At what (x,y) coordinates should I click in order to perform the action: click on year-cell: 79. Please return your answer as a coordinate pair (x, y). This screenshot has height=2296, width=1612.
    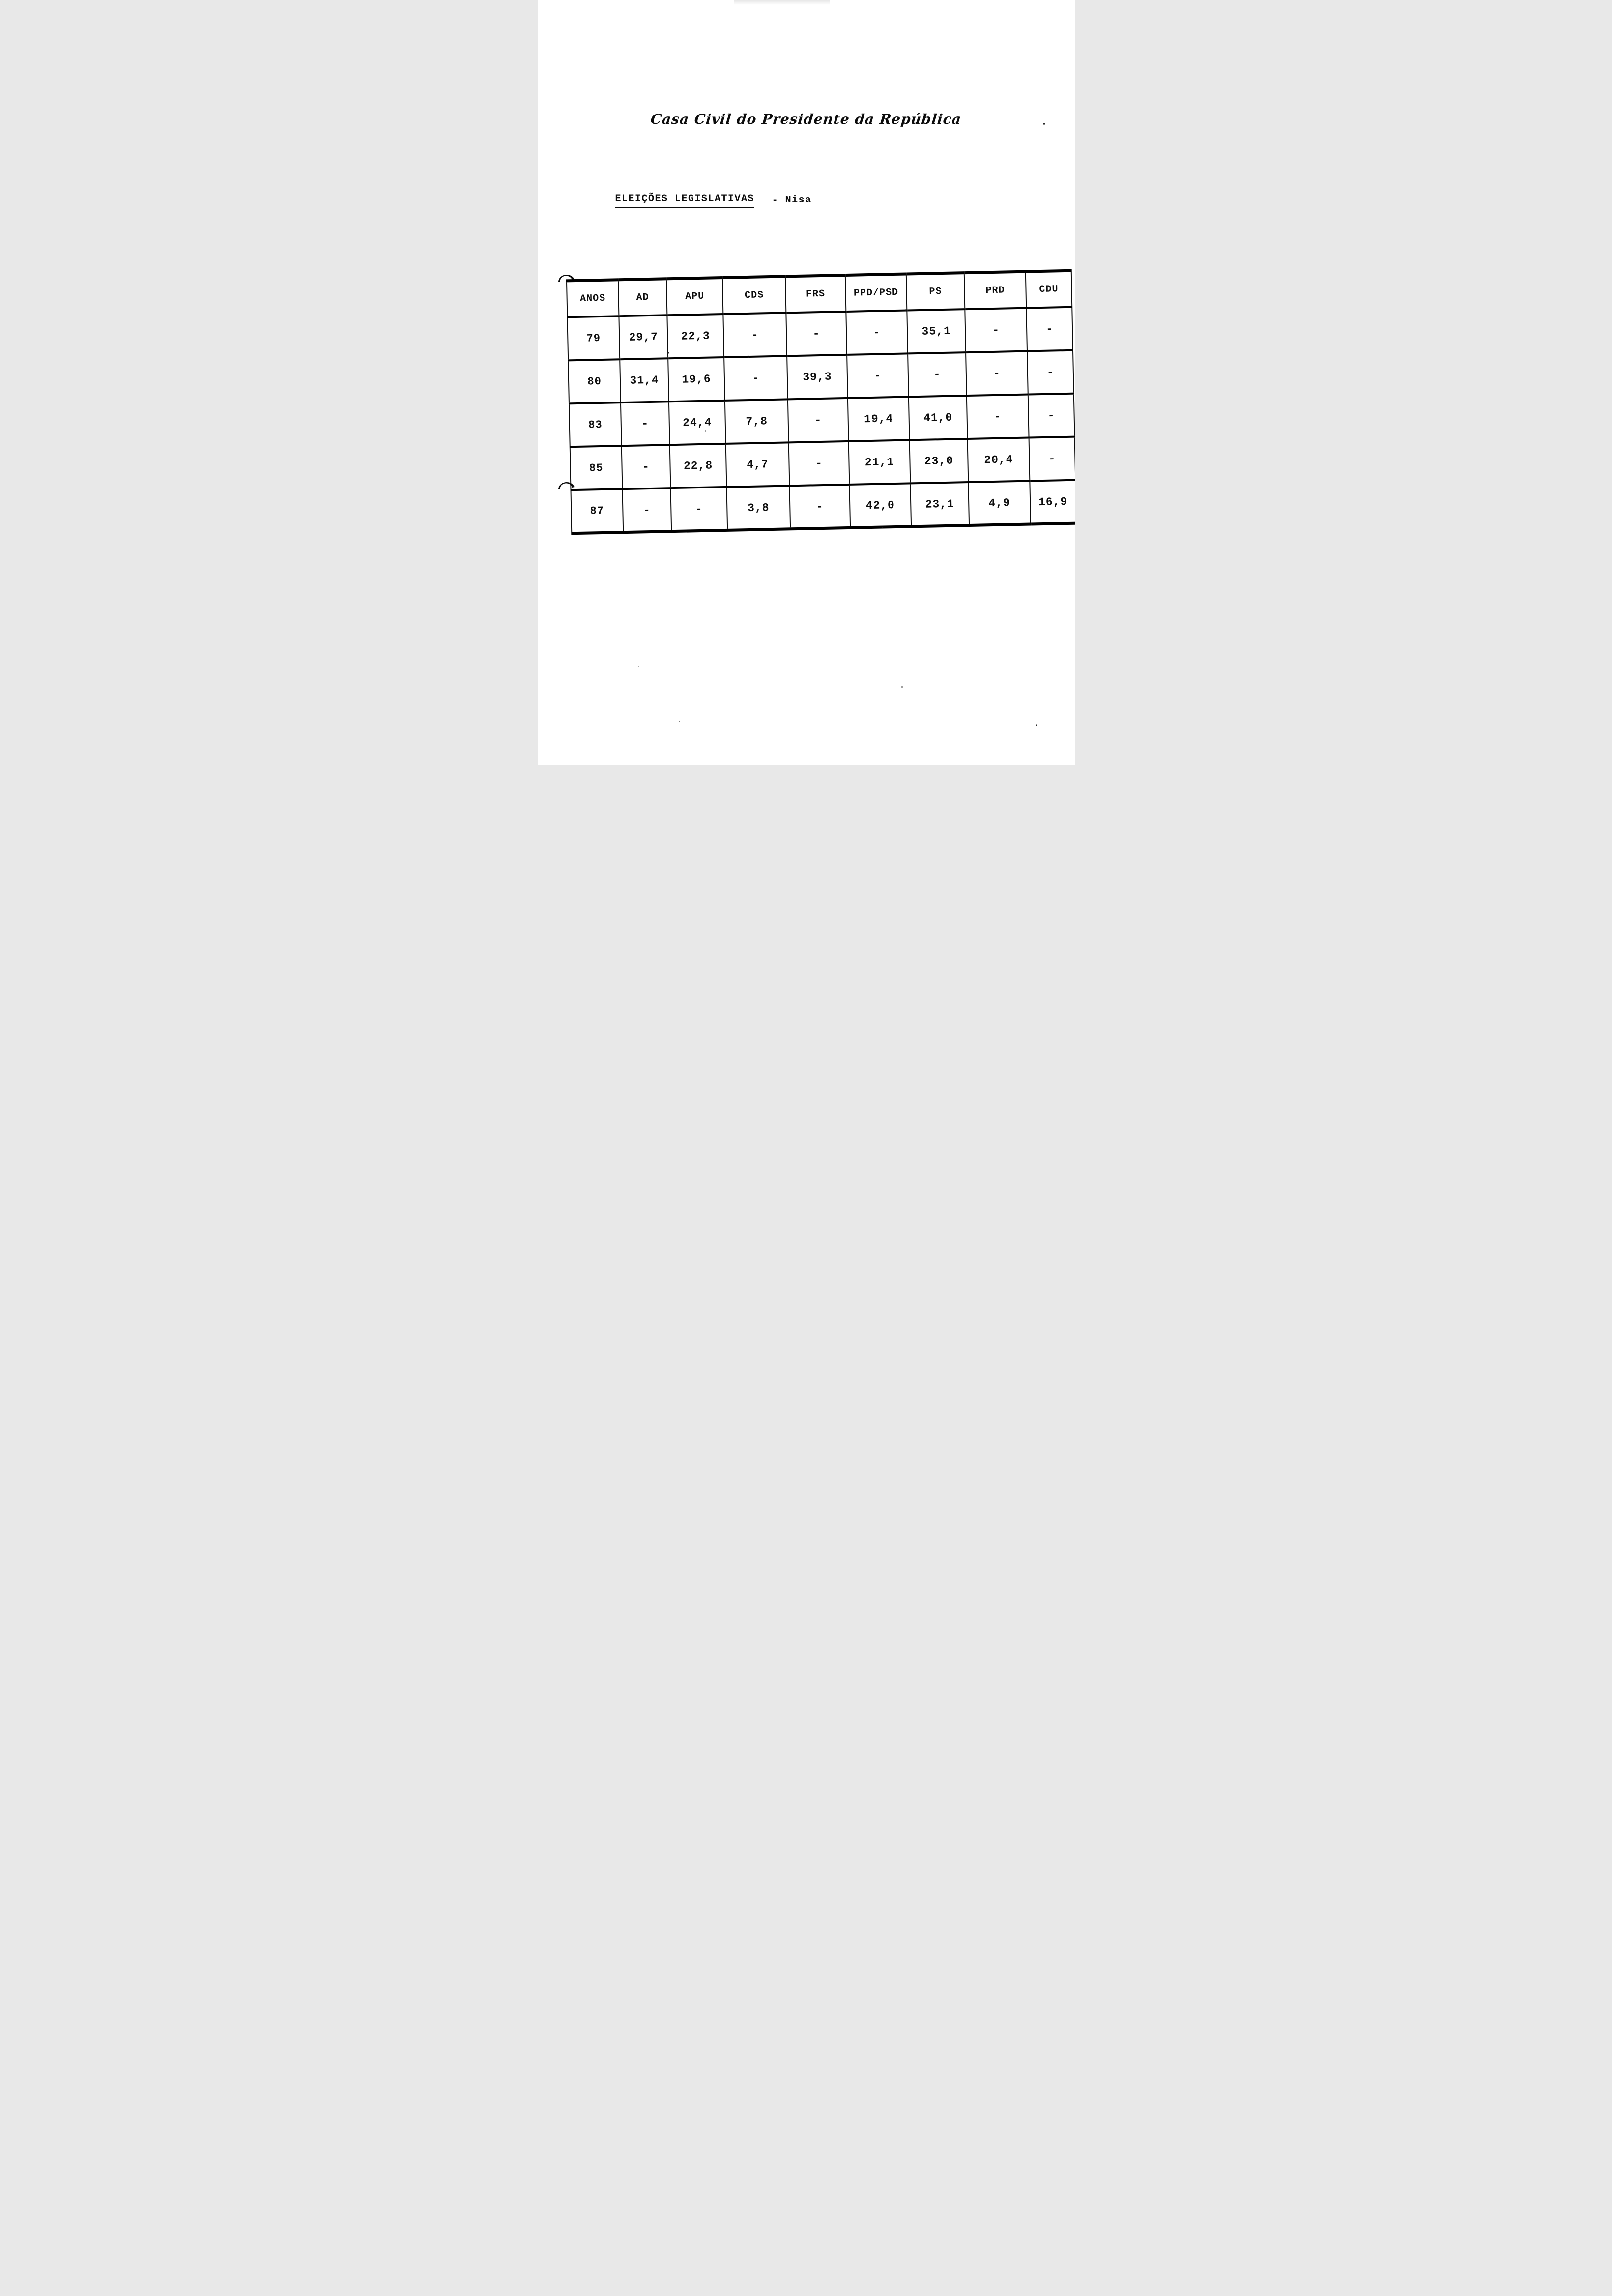
    Looking at the image, I should click on (594, 338).